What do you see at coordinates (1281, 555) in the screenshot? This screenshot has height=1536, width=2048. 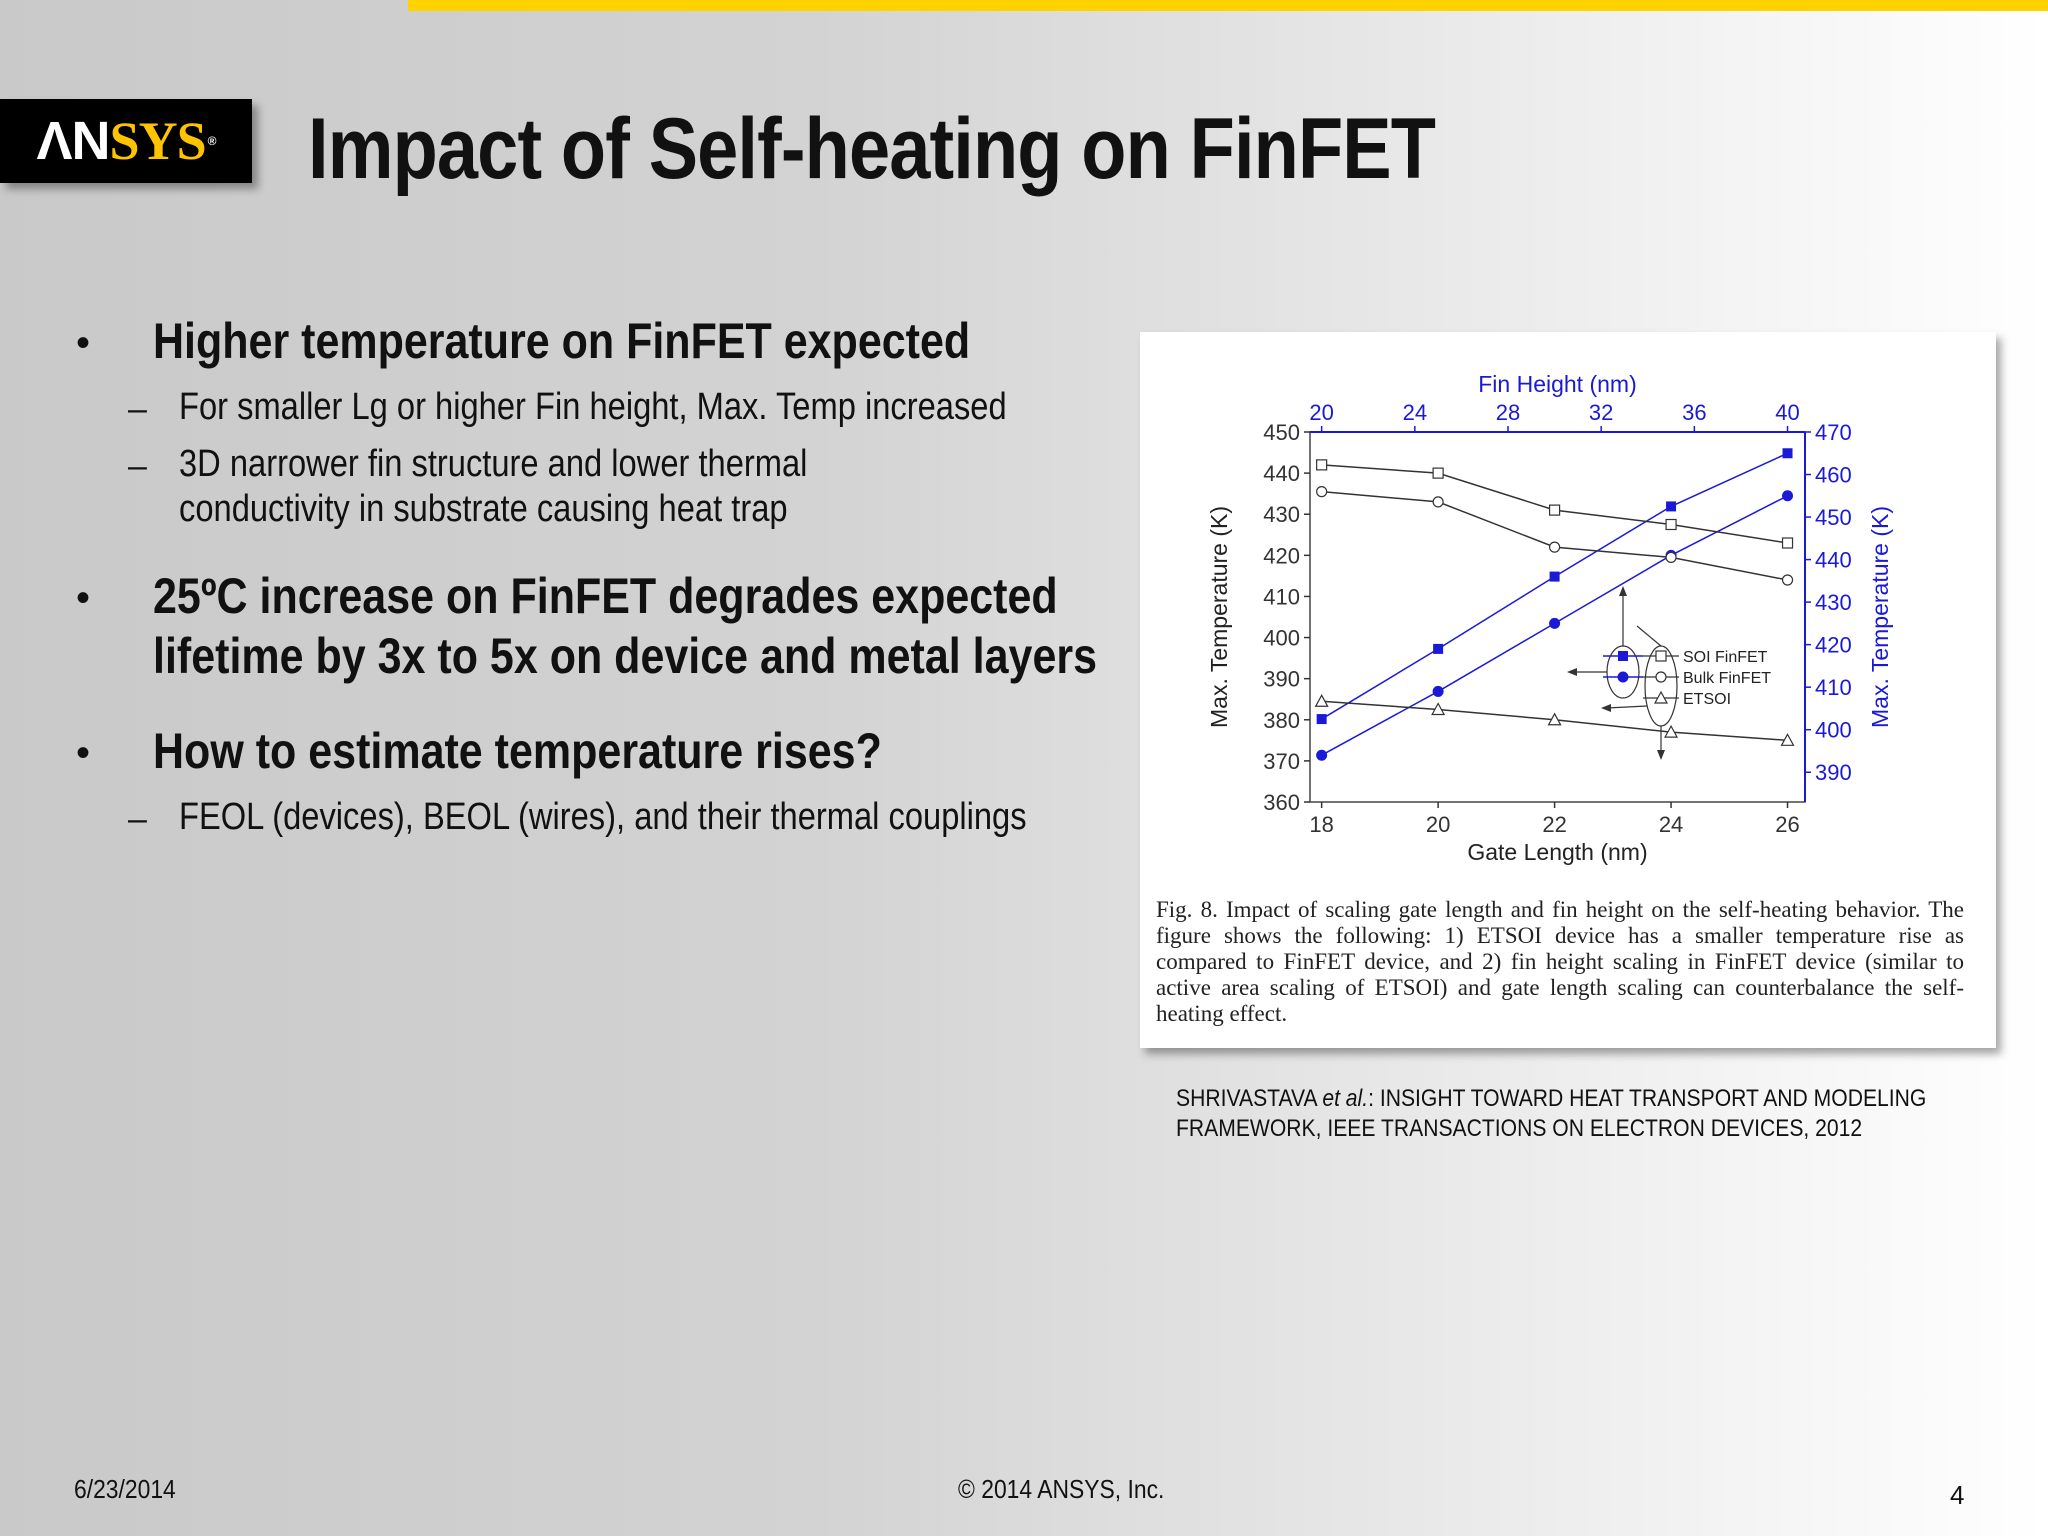 I see `y-tick-label: 420` at bounding box center [1281, 555].